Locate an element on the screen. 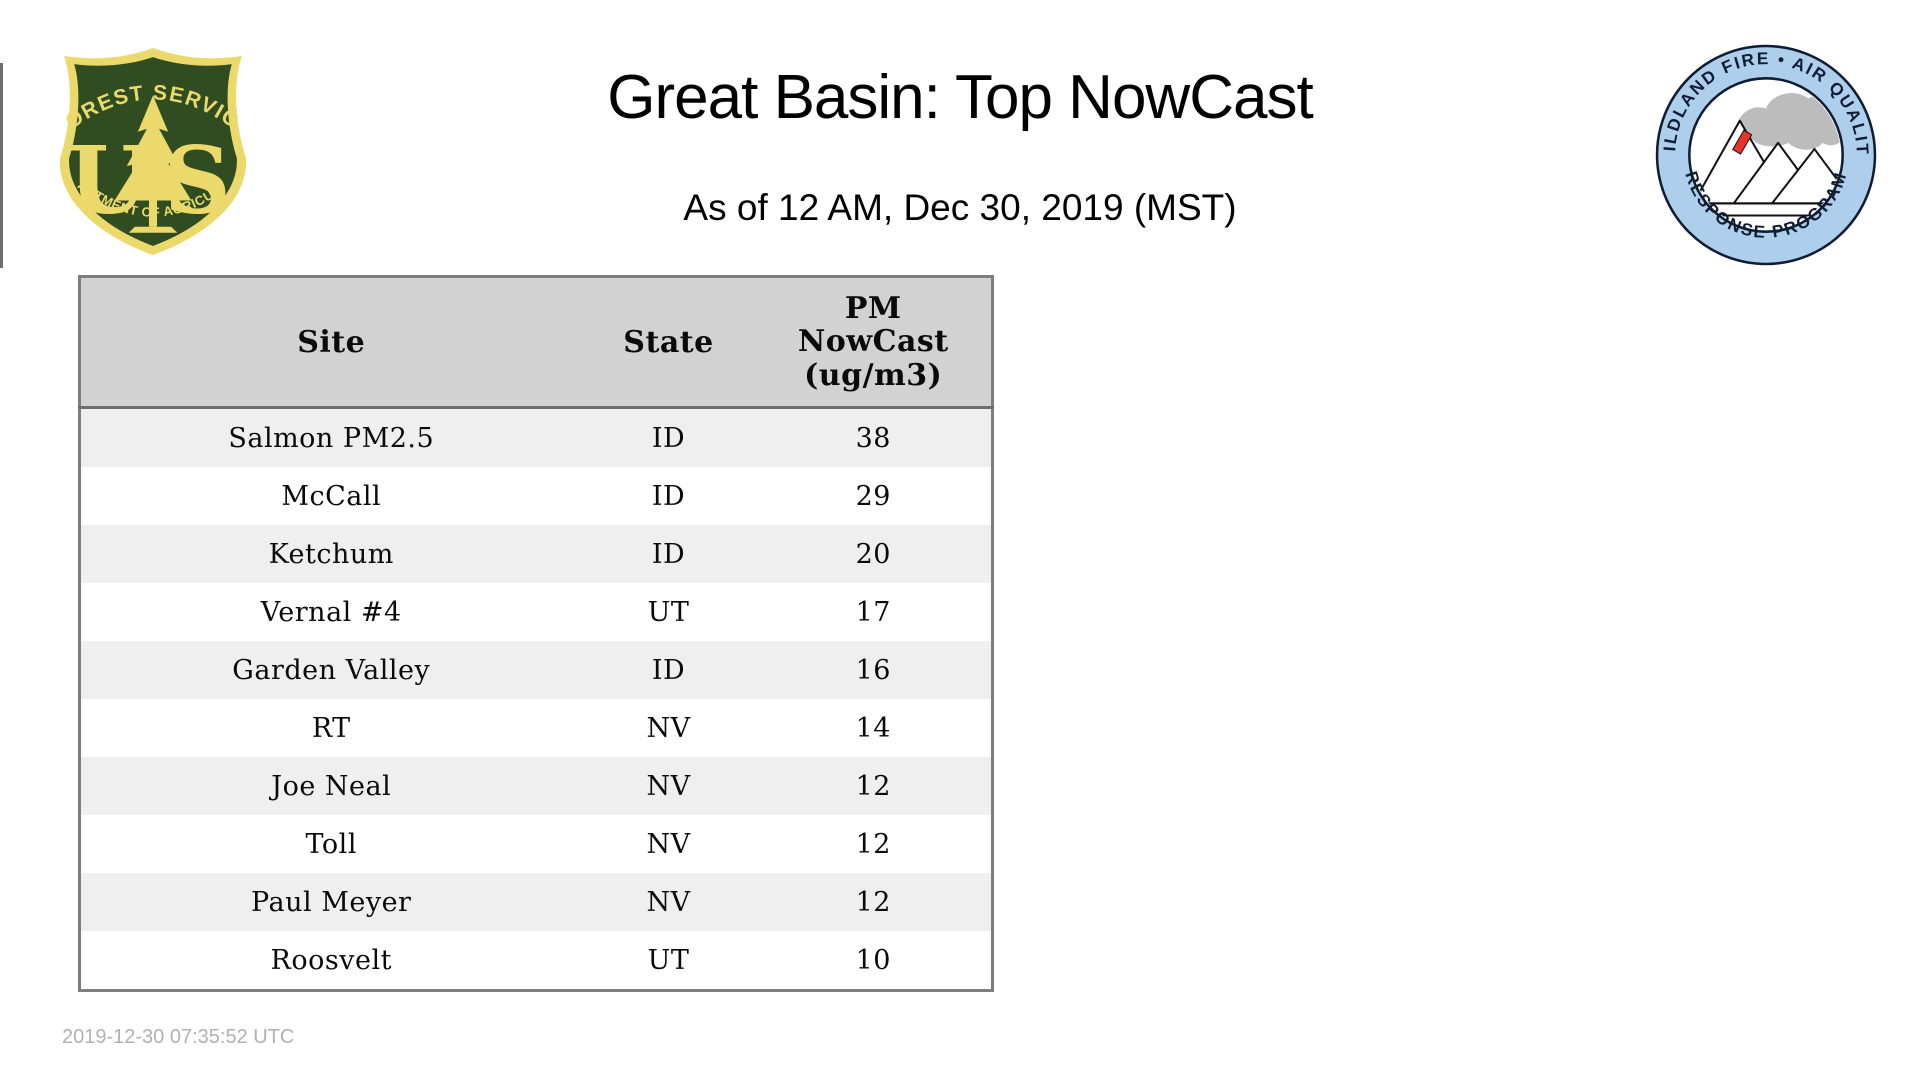 The height and width of the screenshot is (1080, 1920). pm-nowcast-column-header: PM NowCast (ug/m3) is located at coordinates (874, 342).